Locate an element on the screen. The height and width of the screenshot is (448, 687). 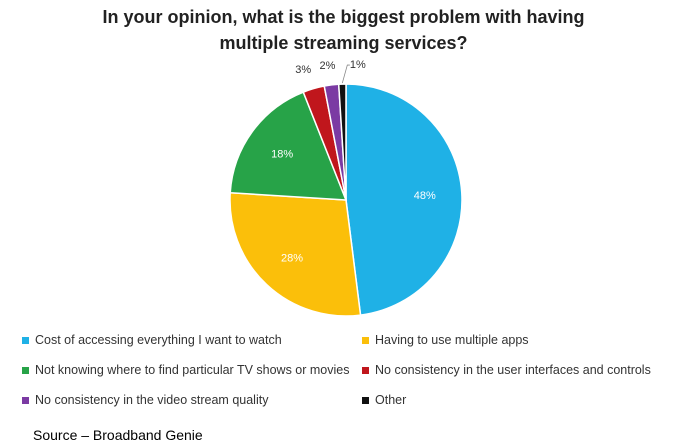
data-label-stream-quality: 2% is located at coordinates (328, 66).